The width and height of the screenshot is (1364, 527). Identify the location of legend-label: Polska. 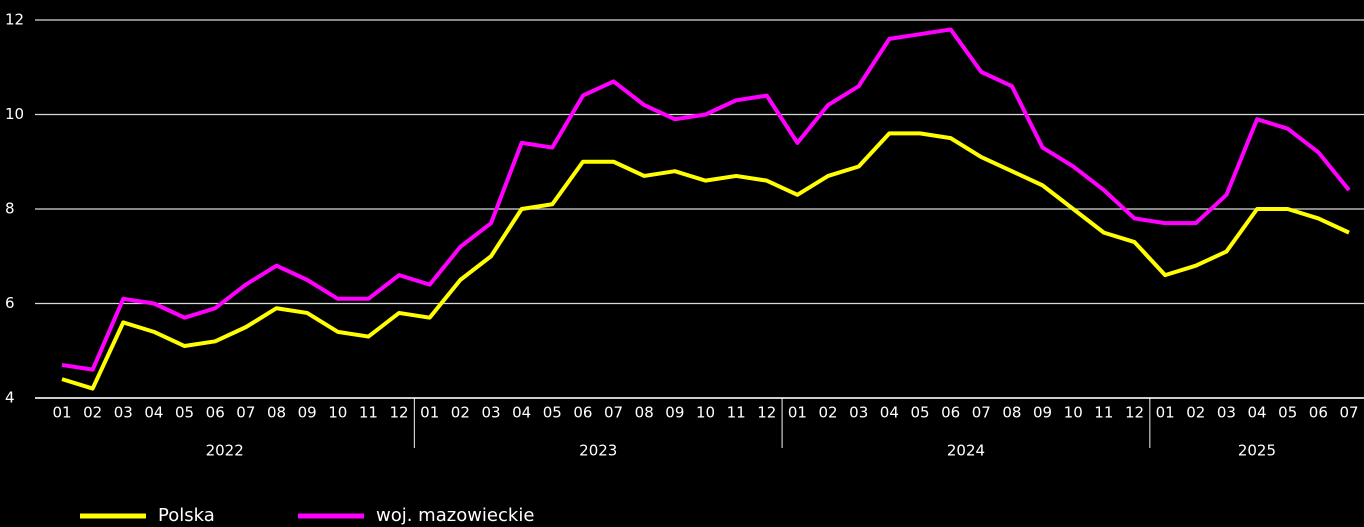
(186, 515).